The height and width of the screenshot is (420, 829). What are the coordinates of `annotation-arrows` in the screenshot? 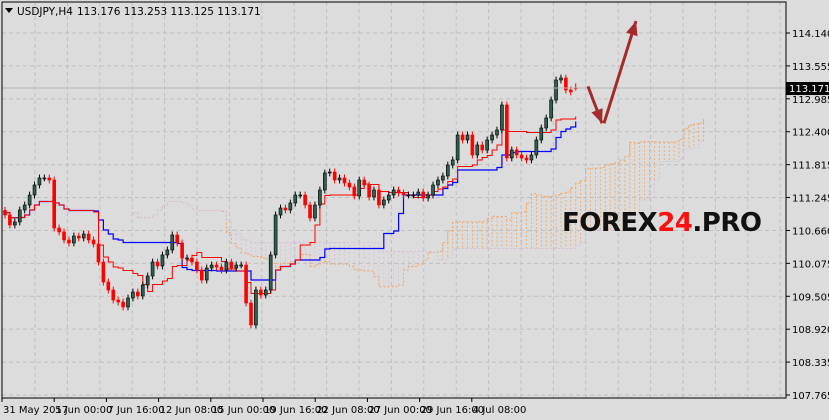 It's located at (612, 72).